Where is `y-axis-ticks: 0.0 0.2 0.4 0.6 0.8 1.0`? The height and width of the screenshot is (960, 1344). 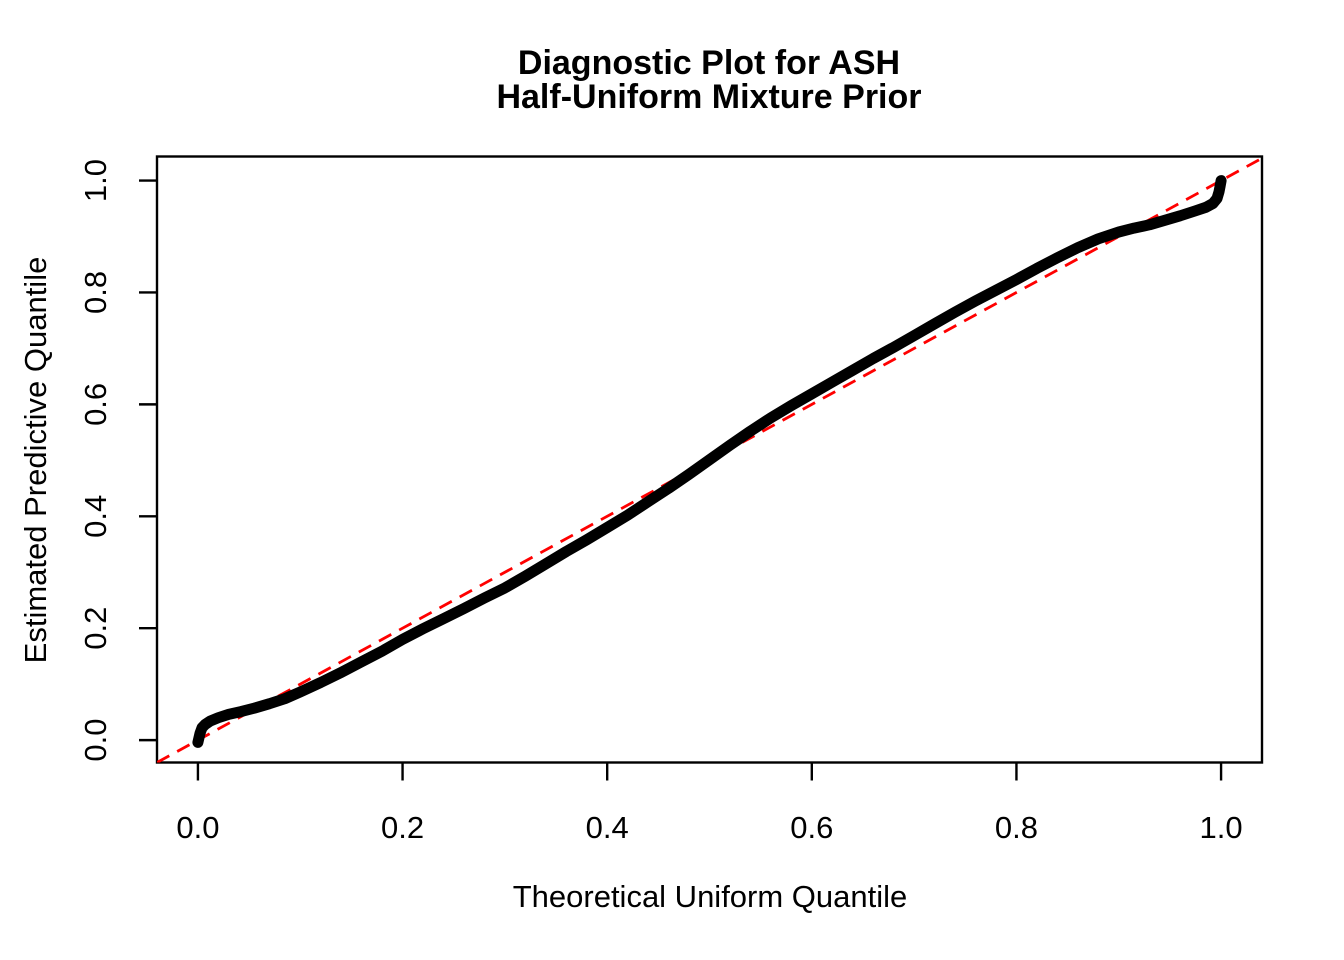
y-axis-ticks: 0.0 0.2 0.4 0.6 0.8 1.0 is located at coordinates (117, 460).